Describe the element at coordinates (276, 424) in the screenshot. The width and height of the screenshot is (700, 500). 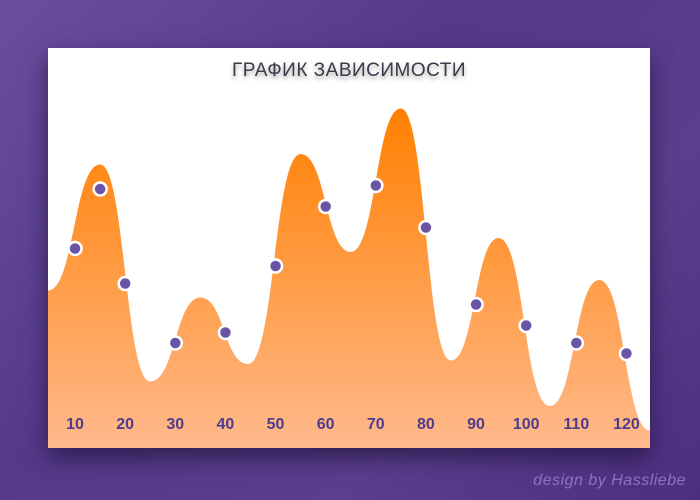
I see `x-tick-label: 50` at that location.